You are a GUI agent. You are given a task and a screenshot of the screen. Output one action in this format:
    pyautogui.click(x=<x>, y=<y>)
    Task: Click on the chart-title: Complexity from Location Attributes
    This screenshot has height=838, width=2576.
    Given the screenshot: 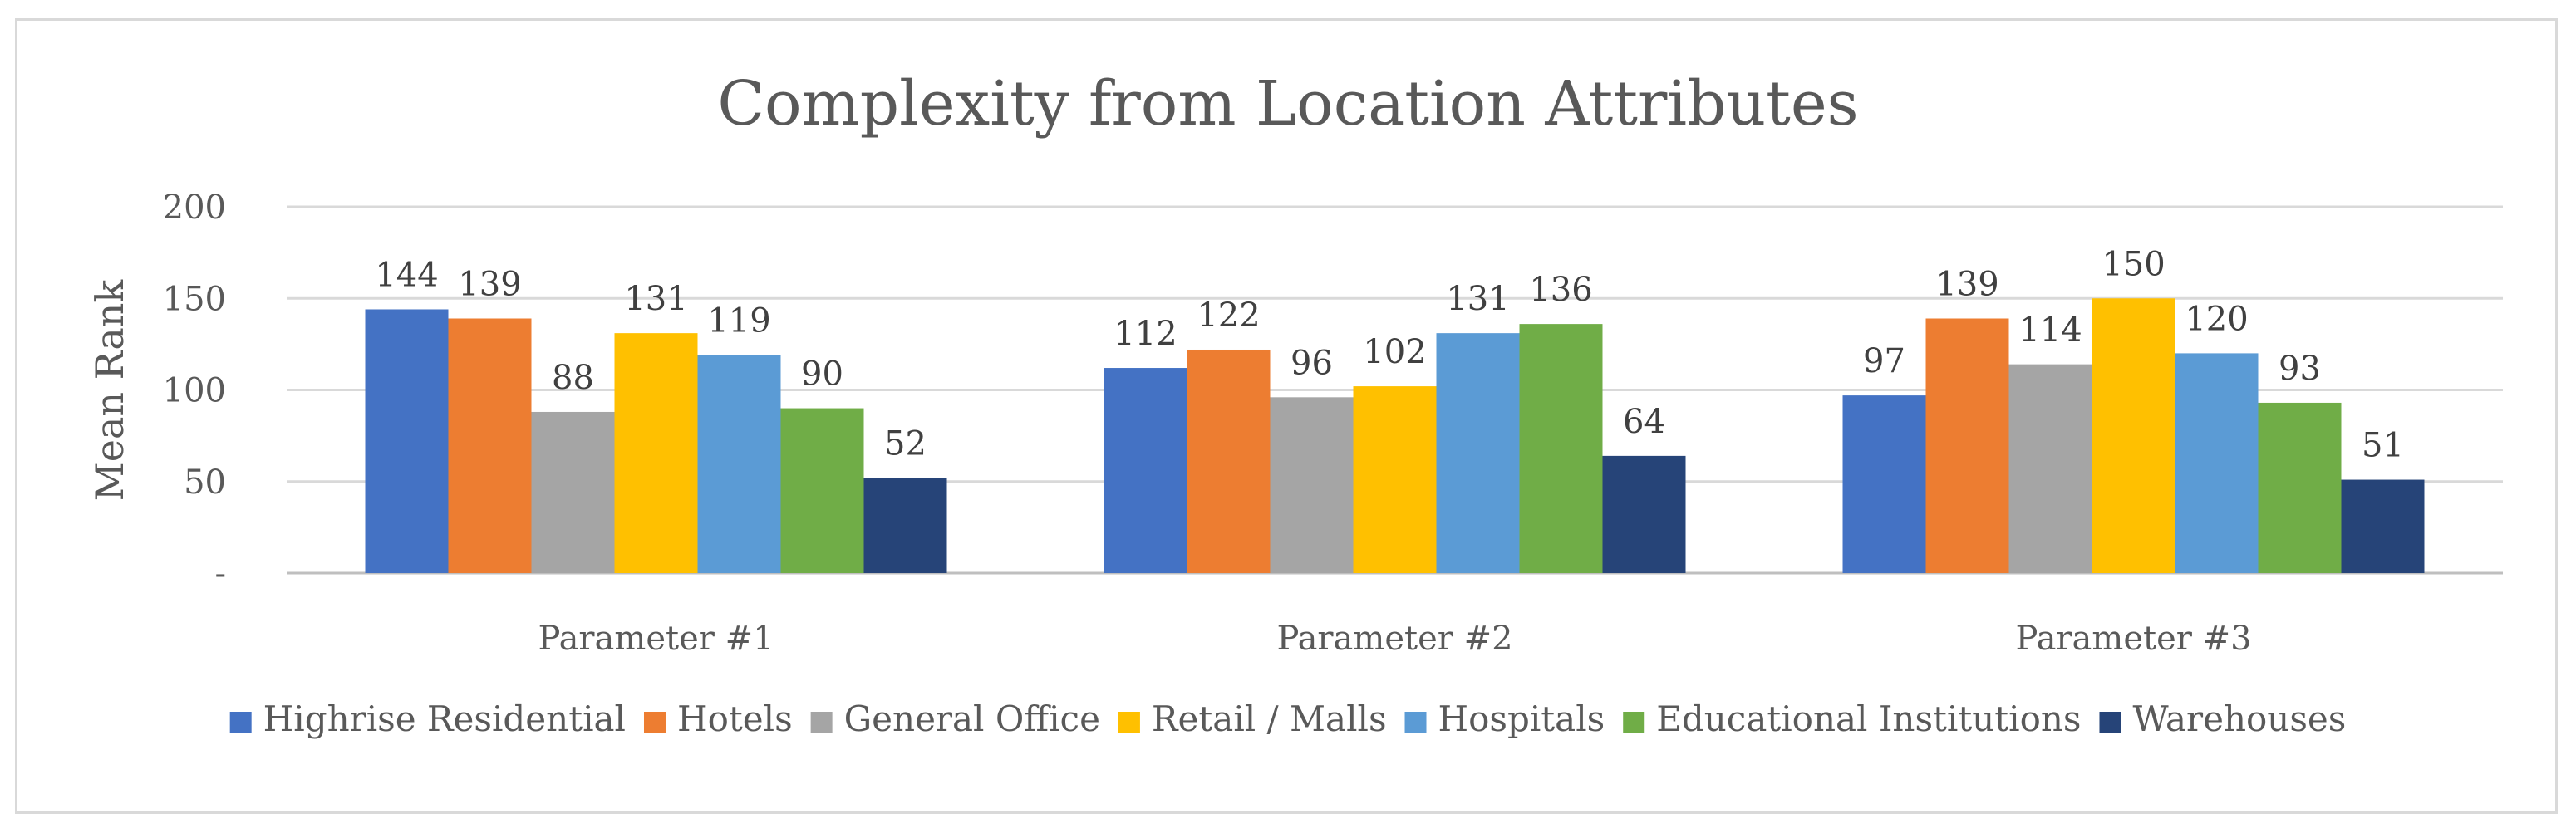 What is the action you would take?
    pyautogui.click(x=1287, y=104)
    